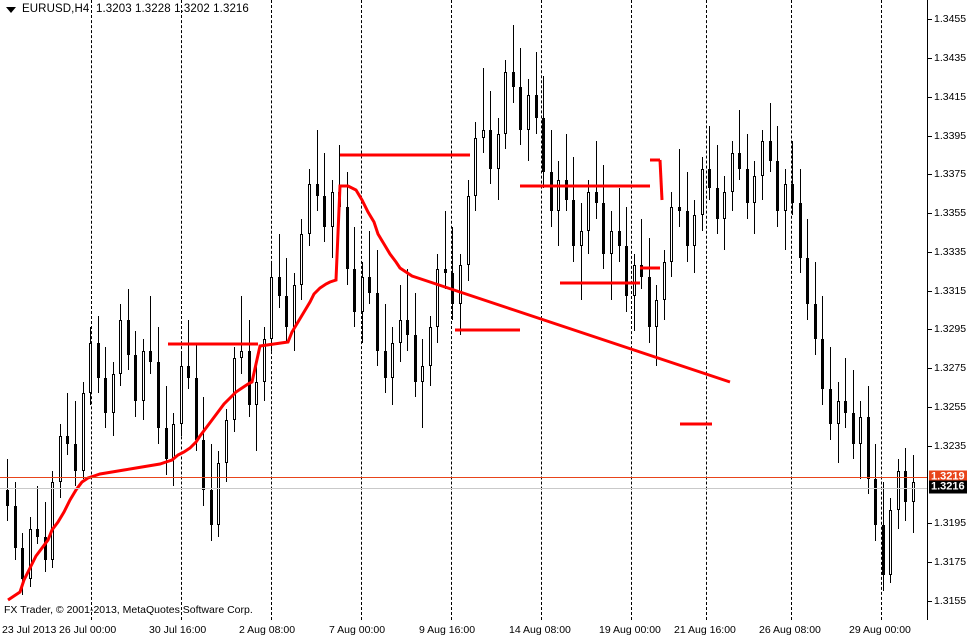  What do you see at coordinates (950, 135) in the screenshot?
I see `price-tick-label: 1.3395` at bounding box center [950, 135].